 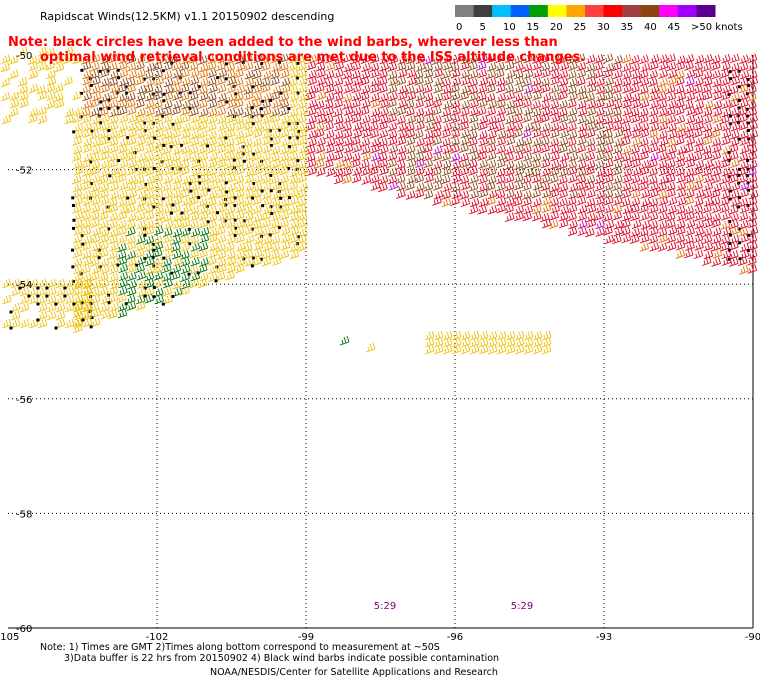 What do you see at coordinates (483, 27) in the screenshot?
I see `legend-label: 5` at bounding box center [483, 27].